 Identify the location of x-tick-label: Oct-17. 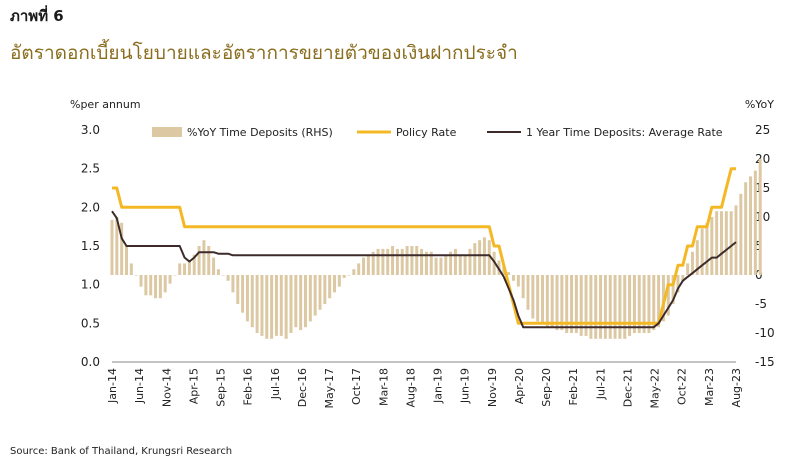
(356, 386).